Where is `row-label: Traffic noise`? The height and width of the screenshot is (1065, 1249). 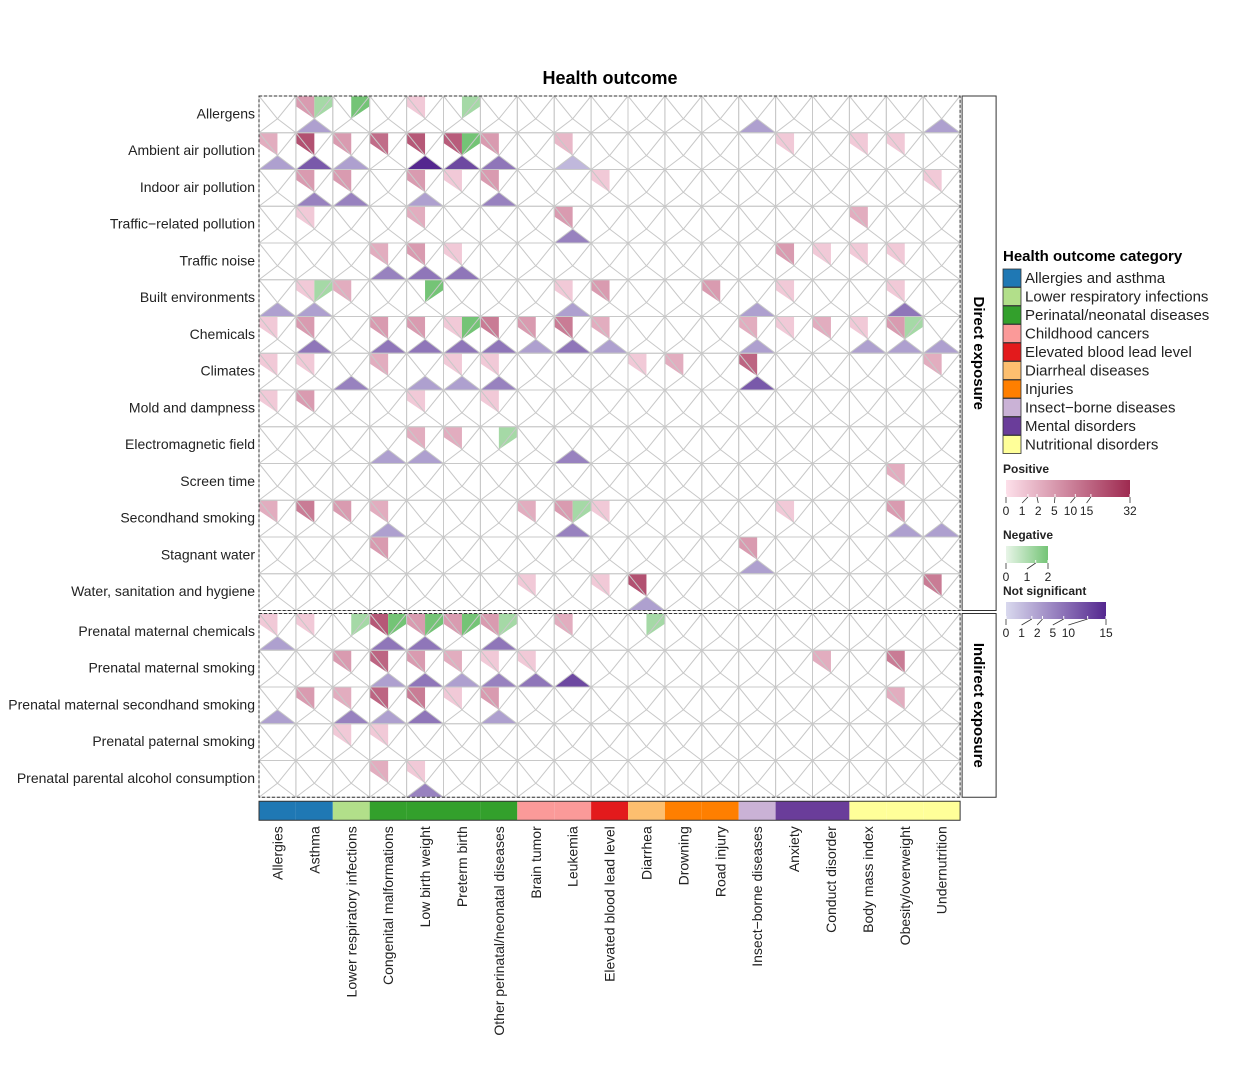 row-label: Traffic noise is located at coordinates (218, 260).